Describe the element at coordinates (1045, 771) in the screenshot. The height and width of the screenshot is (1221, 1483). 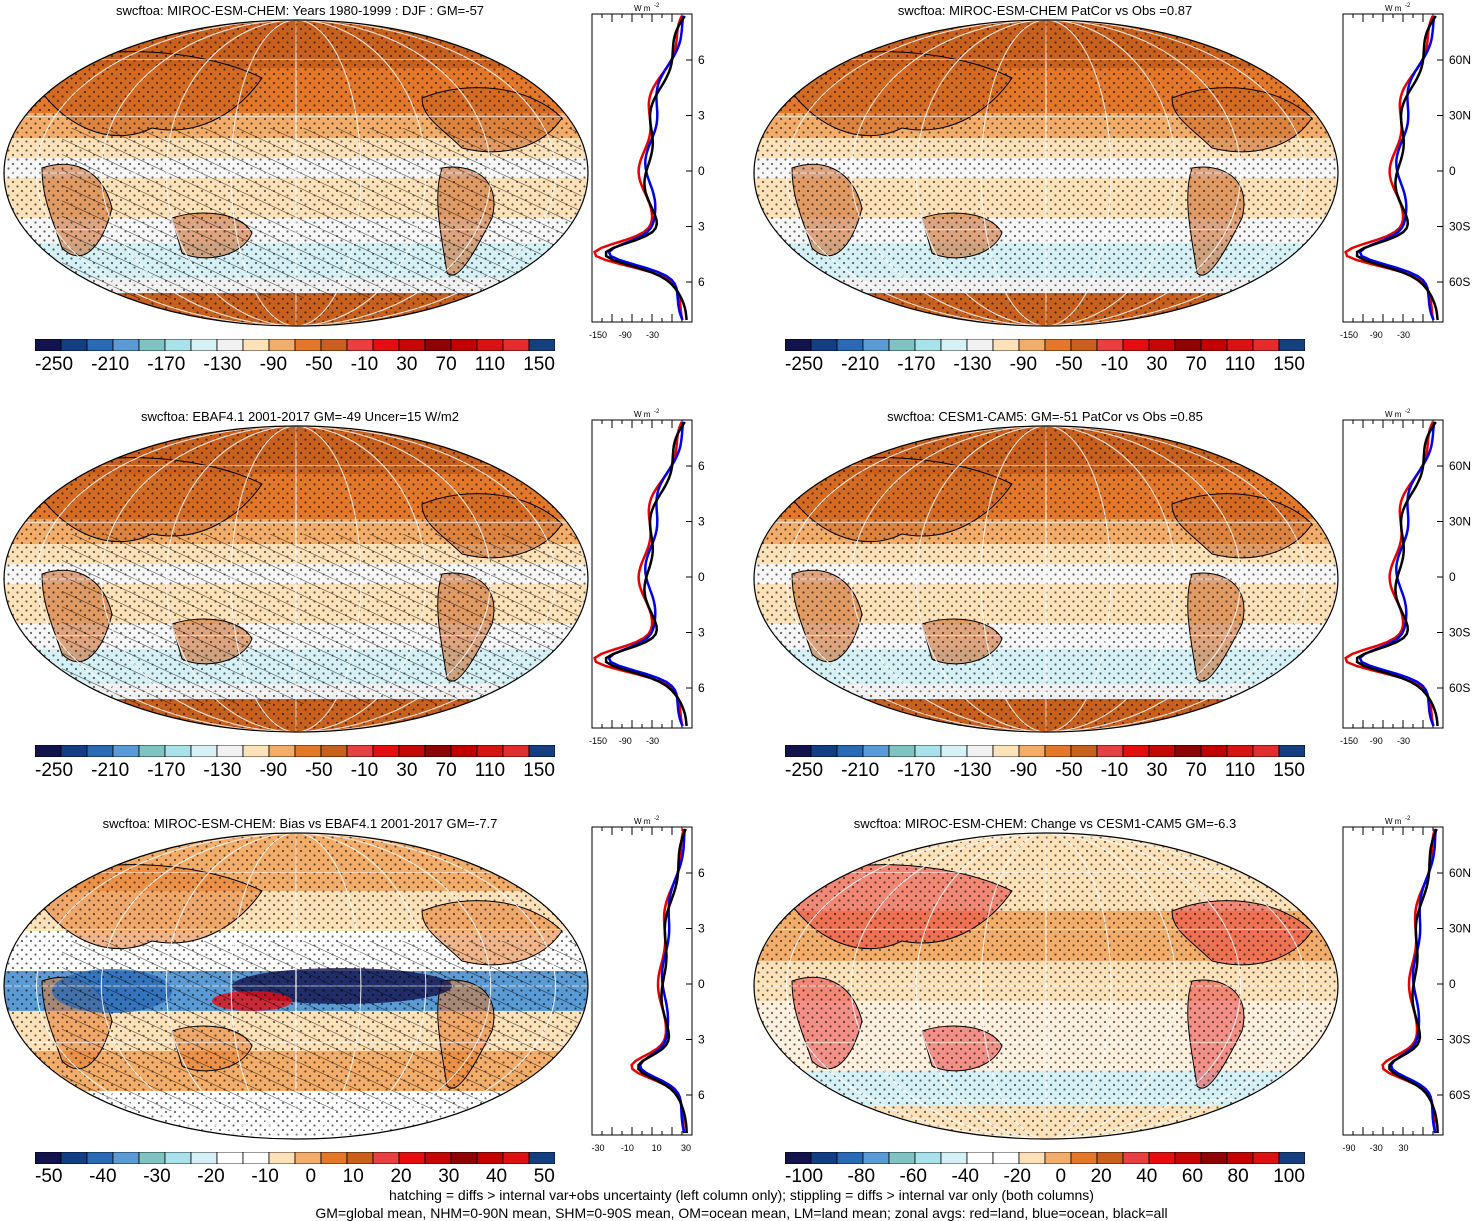
I see `panel-4-colorbar-labels: -250 -210 -170 -130 -90 -50 -10 30 70 110 150` at that location.